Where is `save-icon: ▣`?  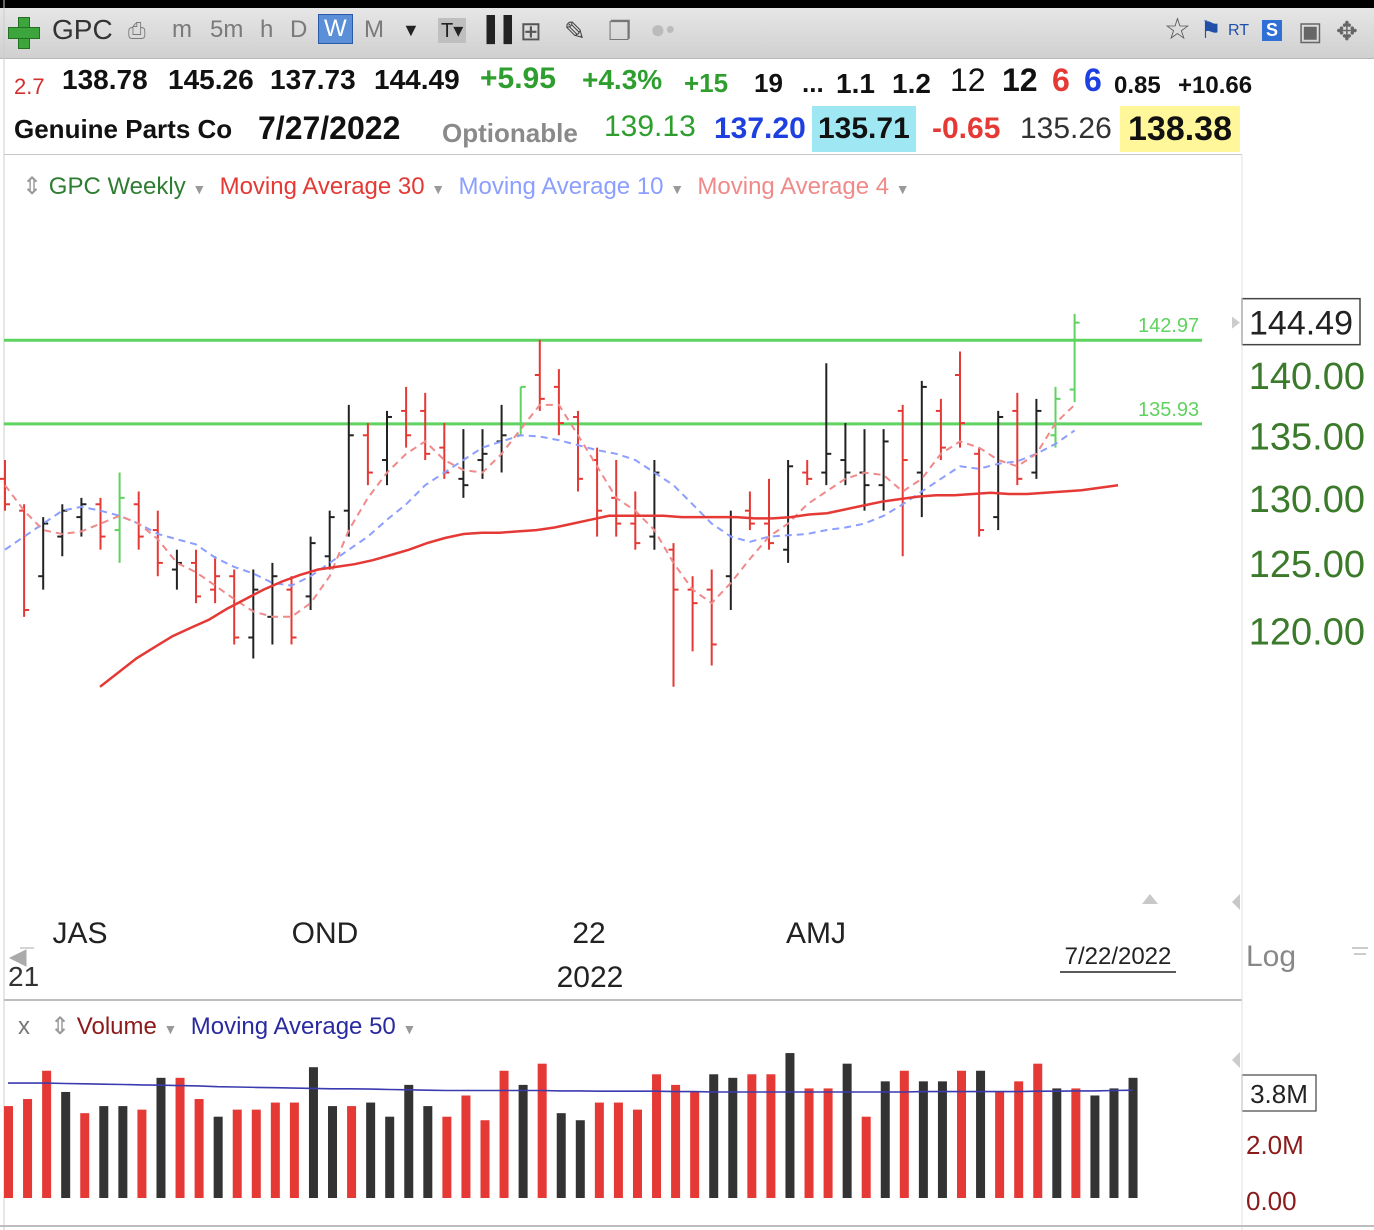
save-icon: ▣ is located at coordinates (1310, 31).